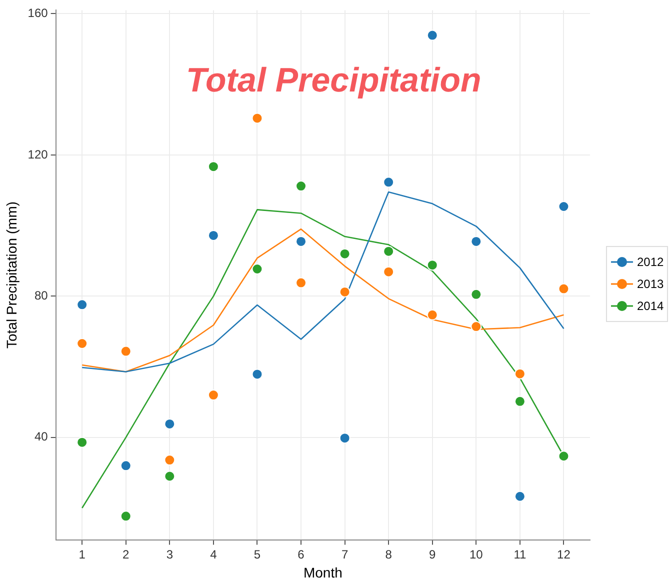 The height and width of the screenshot is (582, 669). Describe the element at coordinates (476, 554) in the screenshot. I see `x-tick-label: 10` at that location.